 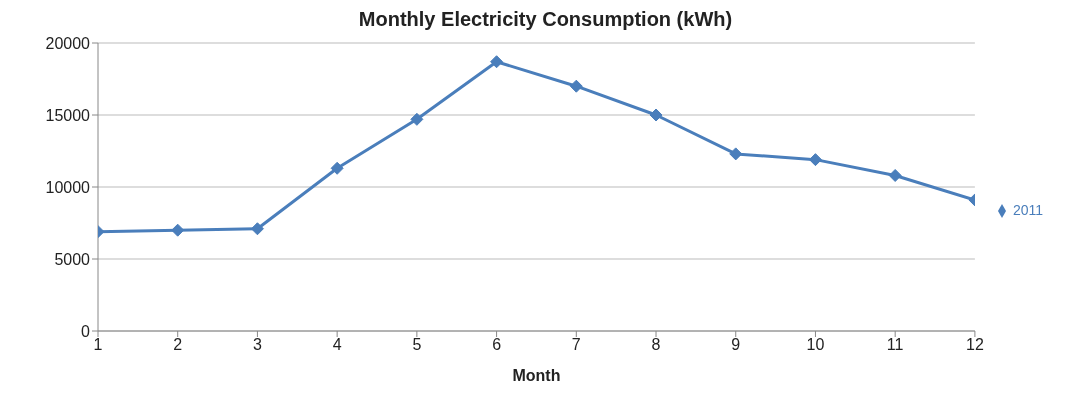 What do you see at coordinates (536, 375) in the screenshot?
I see `x-axis-title: Month` at bounding box center [536, 375].